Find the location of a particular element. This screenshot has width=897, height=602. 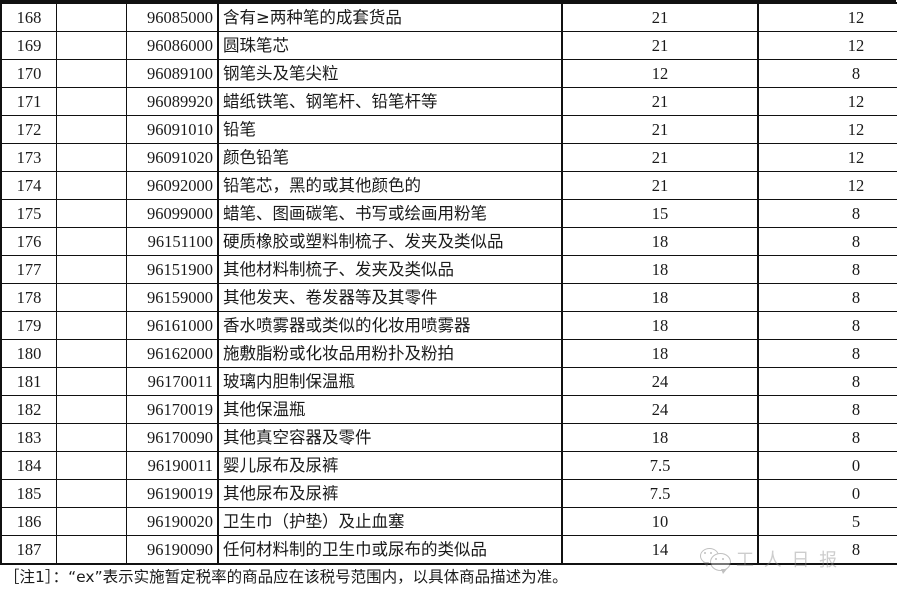

footnote-text: ［注1］：“ex”表示实施暂定税率的商品应在该税号范围内，以具体商品描述为准。 is located at coordinates (286, 577).